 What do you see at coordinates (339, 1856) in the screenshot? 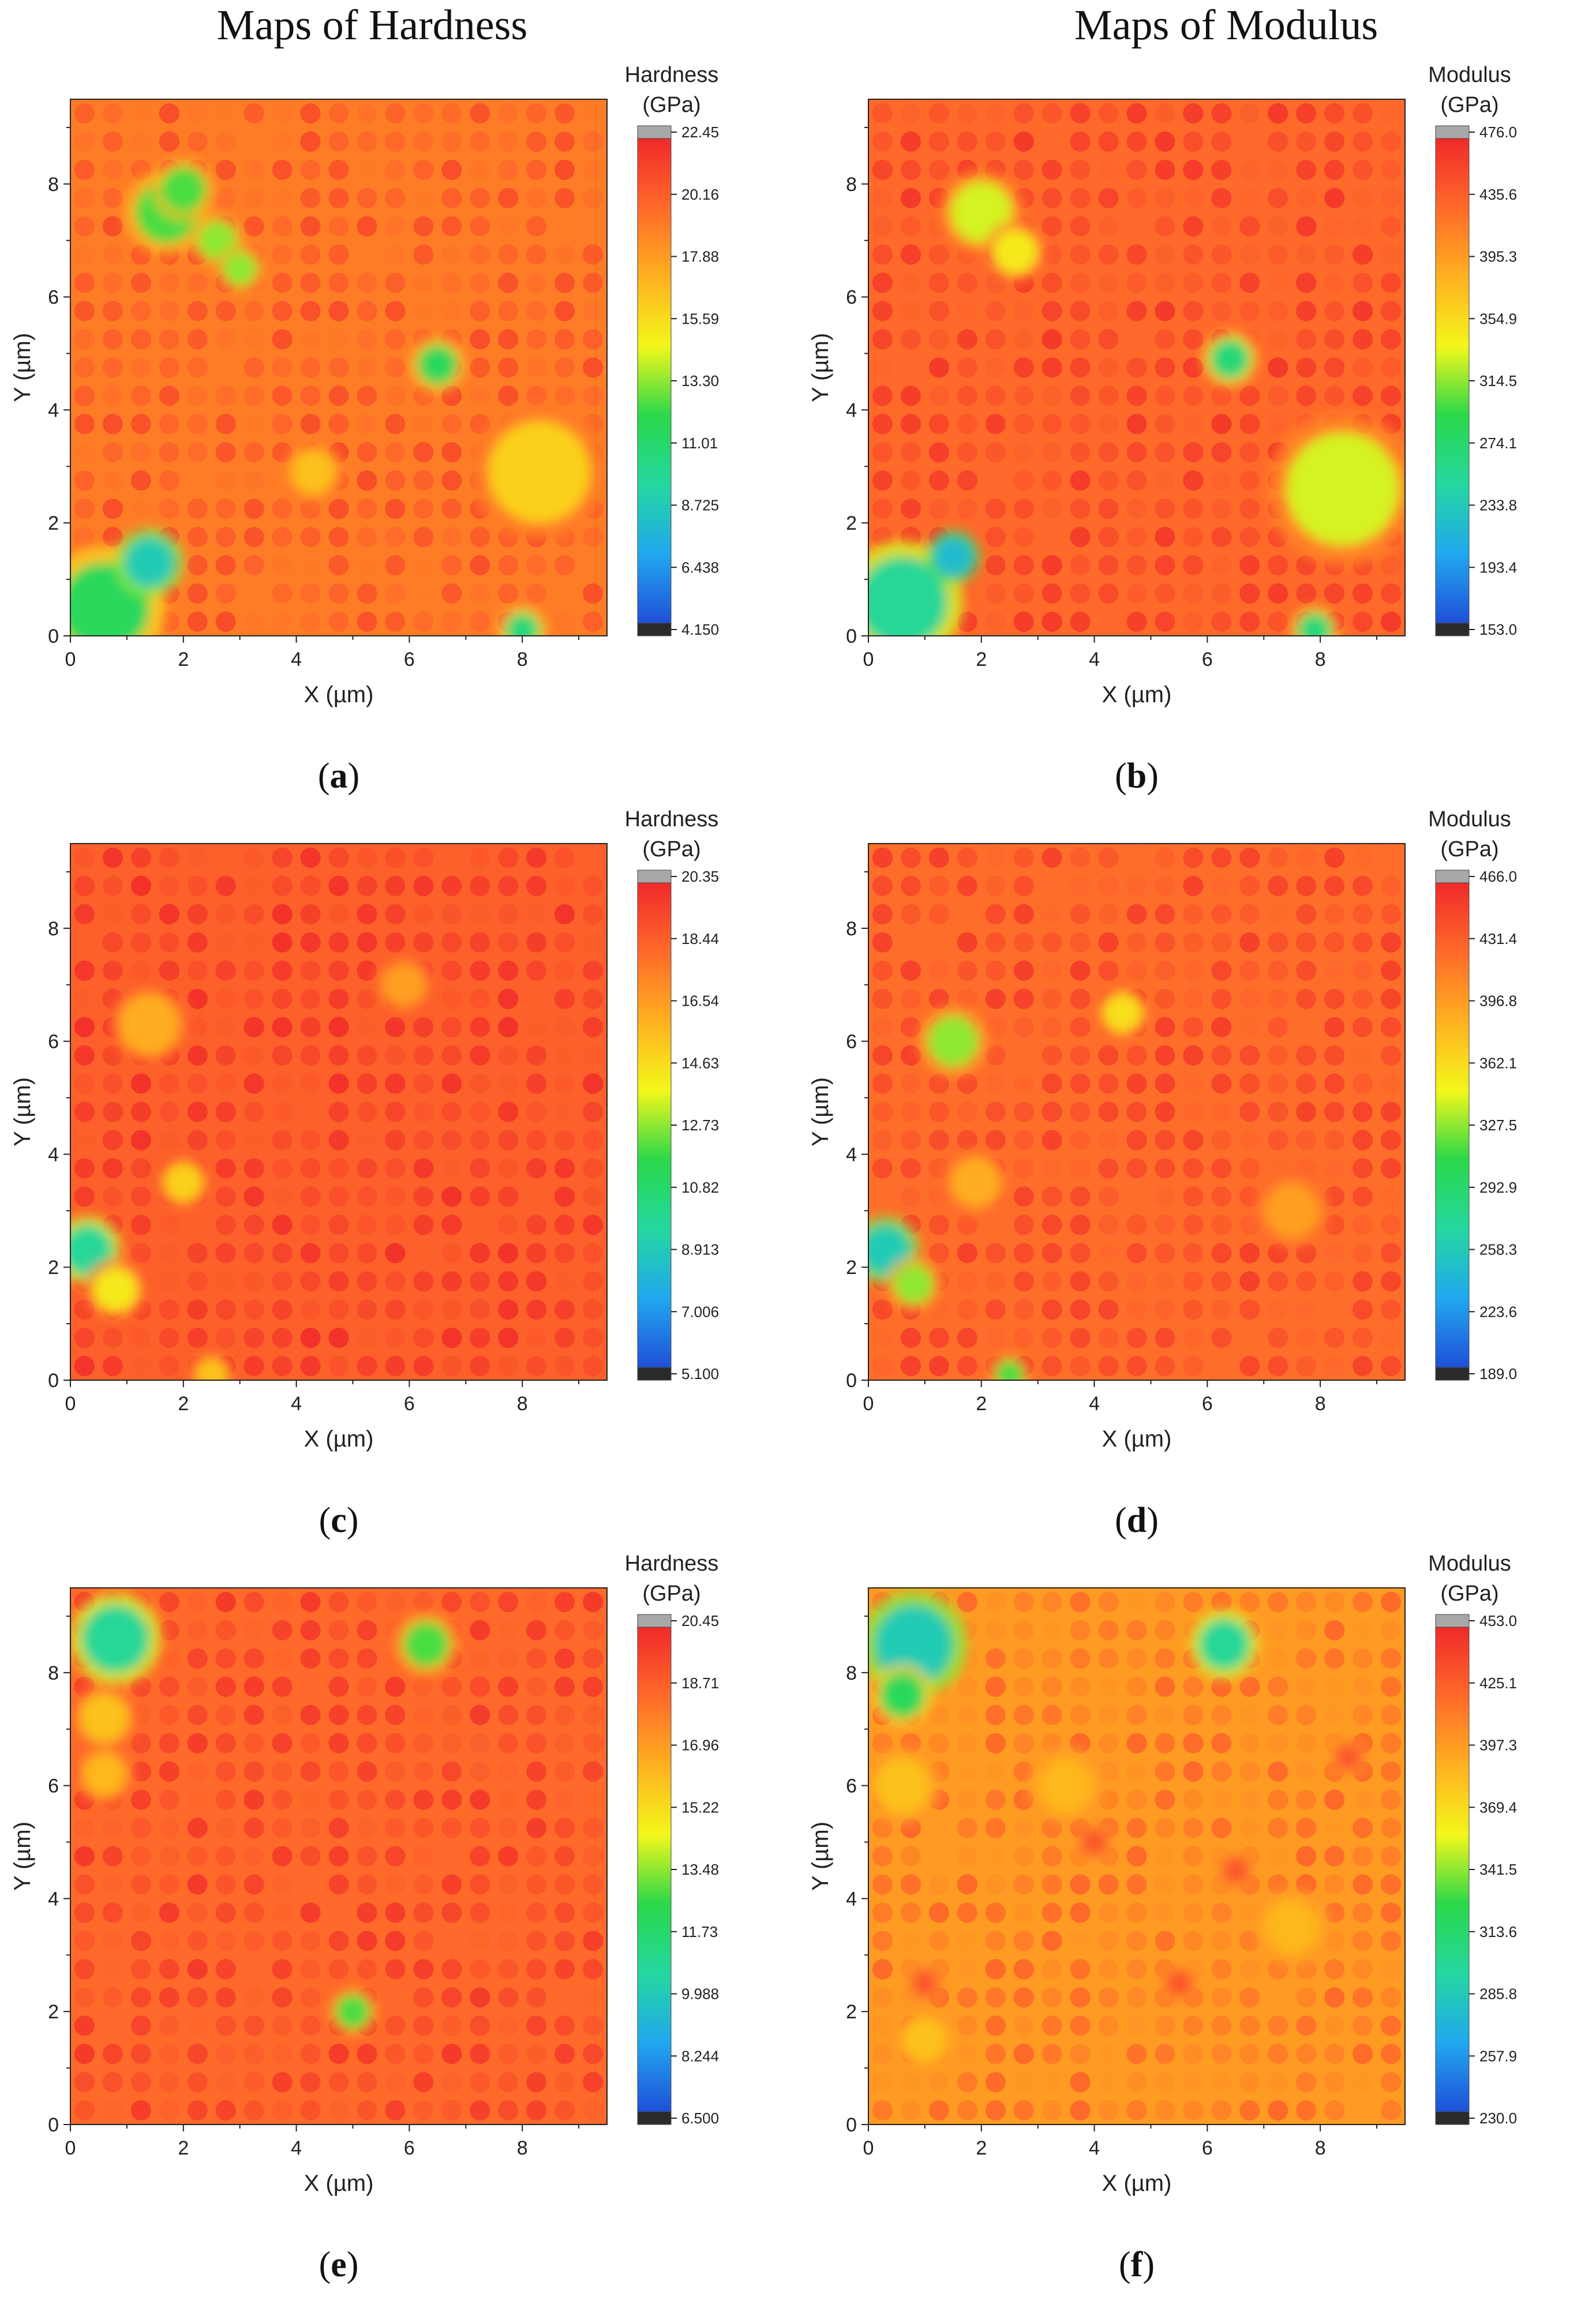
I see `plot-frame` at bounding box center [339, 1856].